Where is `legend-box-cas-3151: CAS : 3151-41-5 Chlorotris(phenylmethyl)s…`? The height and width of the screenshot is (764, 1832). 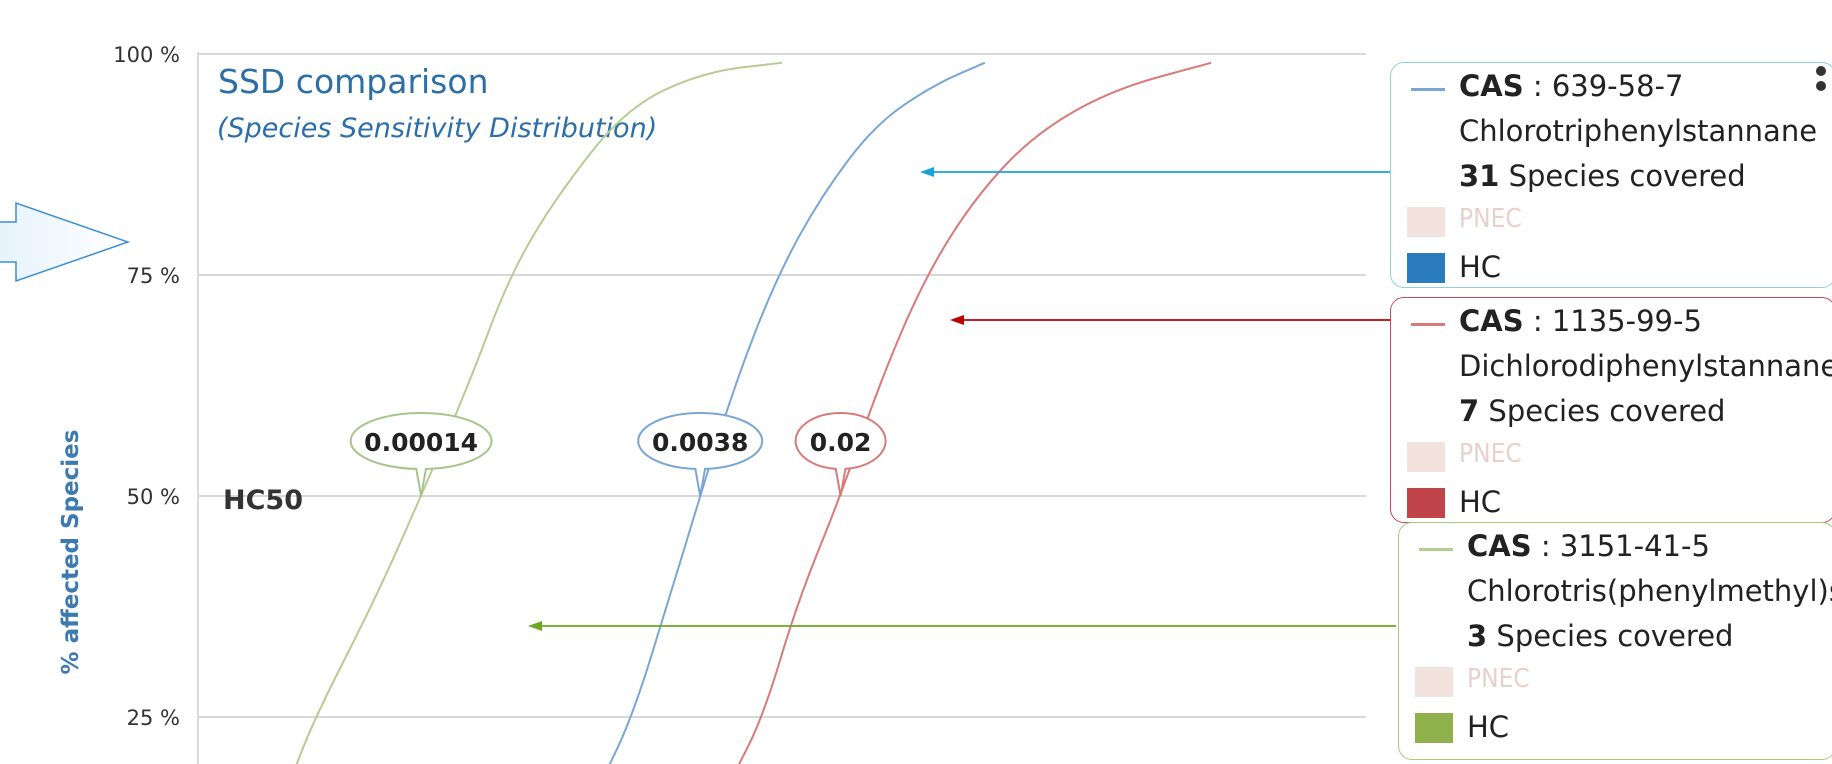
legend-box-cas-3151: CAS : 3151-41-5 Chlorotris(phenylmethyl)s… is located at coordinates (1615, 641).